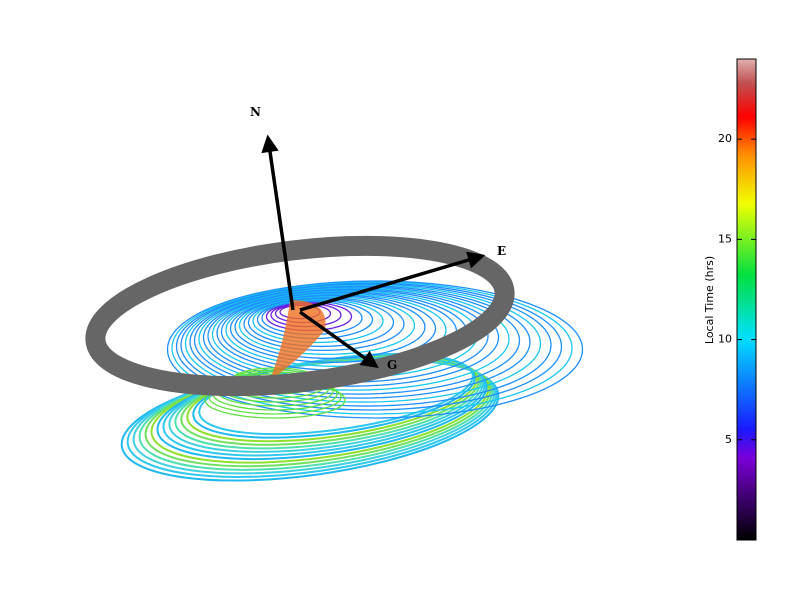 The height and width of the screenshot is (600, 800). What do you see at coordinates (392, 365) in the screenshot?
I see `axis-label: G` at bounding box center [392, 365].